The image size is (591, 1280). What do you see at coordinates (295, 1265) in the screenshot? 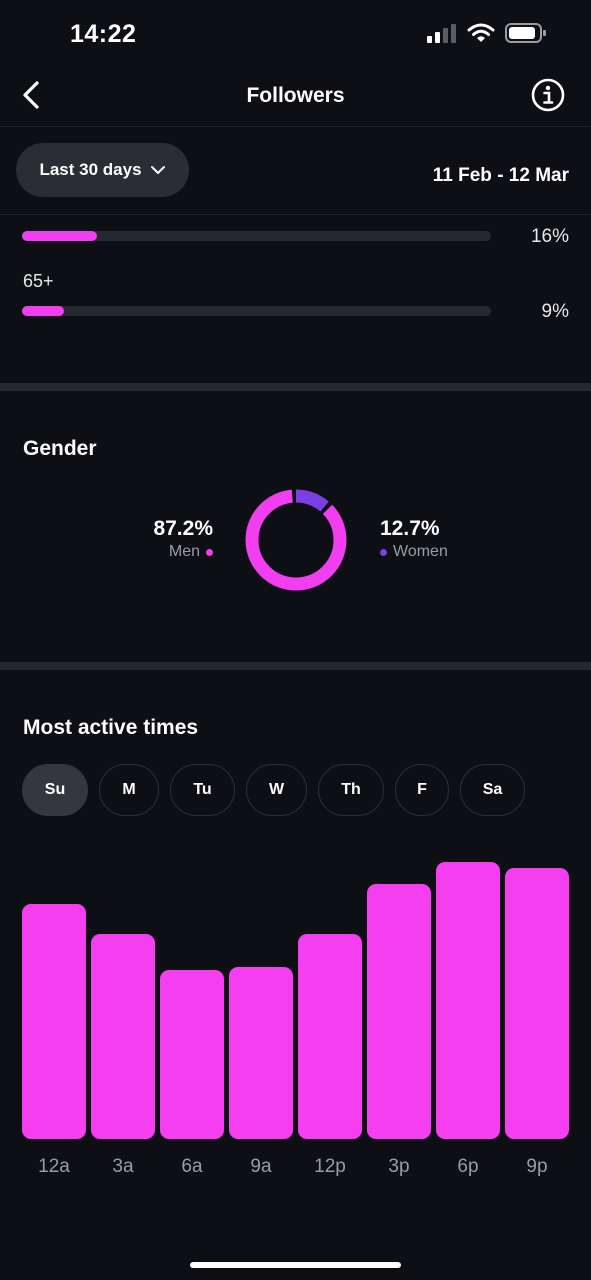
I see `home-indicator` at bounding box center [295, 1265].